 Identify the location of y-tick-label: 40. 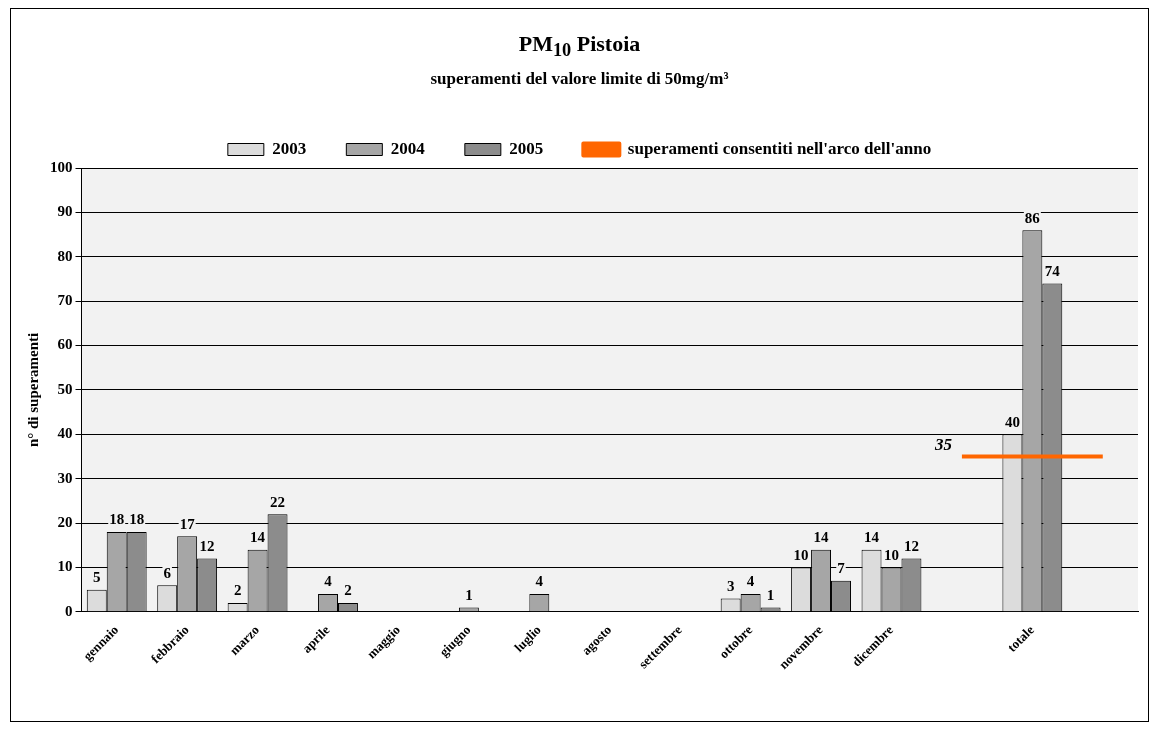
(65, 433).